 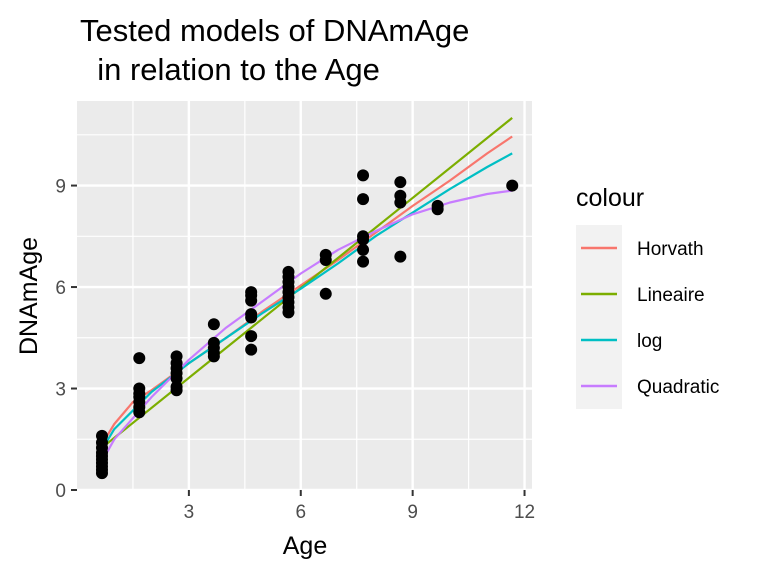 What do you see at coordinates (60, 390) in the screenshot?
I see `y-tick-label: 3` at bounding box center [60, 390].